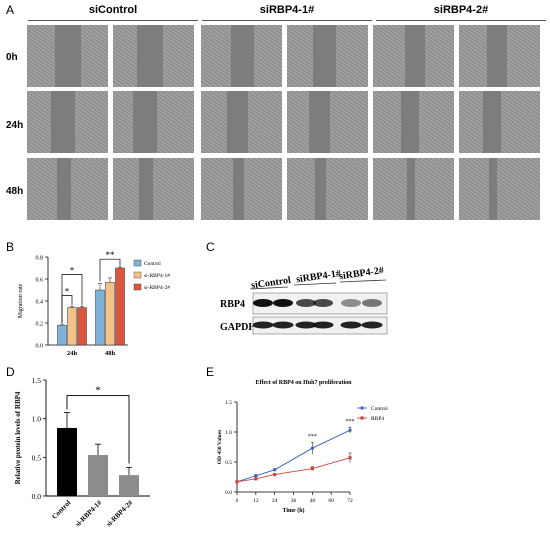  What do you see at coordinates (361, 273) in the screenshot?
I see `lane-label-sirbp4-2: siRBP4-2#` at bounding box center [361, 273].